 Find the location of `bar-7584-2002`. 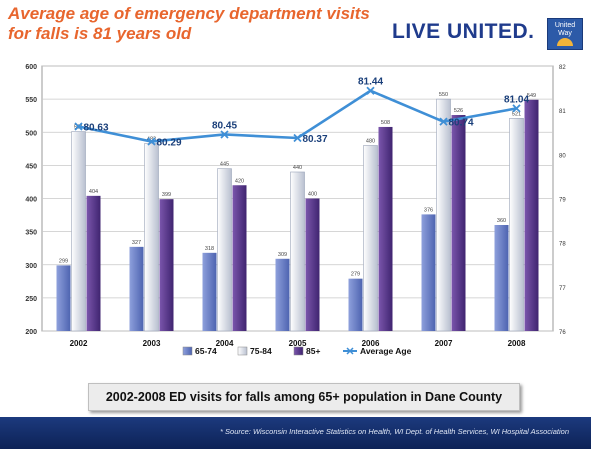

bar-7584-2002 is located at coordinates (78, 231).